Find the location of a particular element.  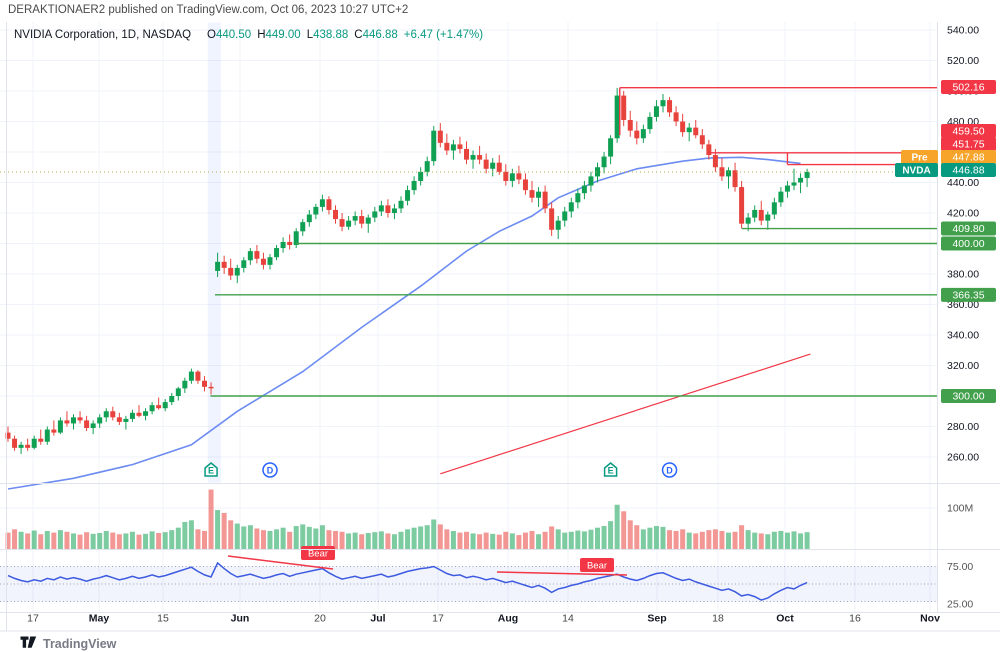

rsi-pane: Bear Bear is located at coordinates (468, 574).